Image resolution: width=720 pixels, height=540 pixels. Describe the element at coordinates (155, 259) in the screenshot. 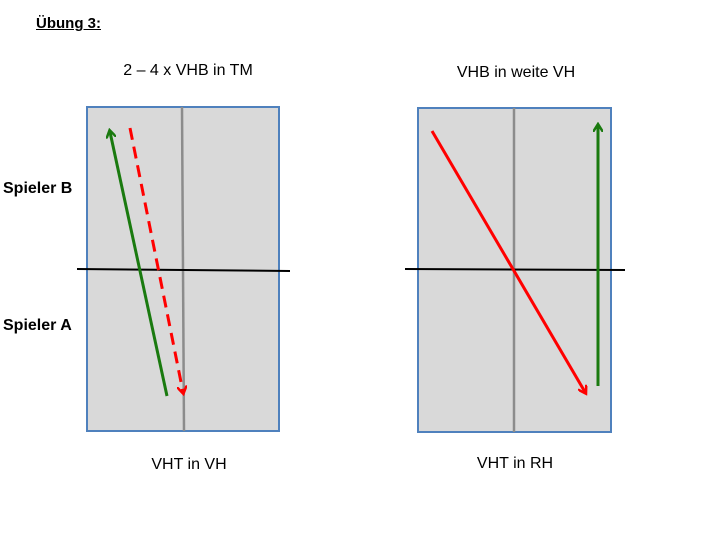

I see `left-red-dashed-arrow` at that location.